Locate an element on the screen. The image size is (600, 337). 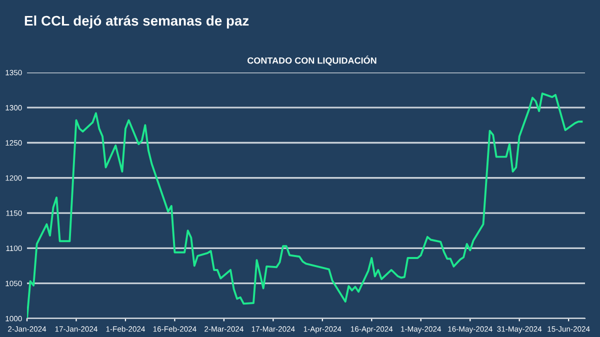
chart-title: El CCL dejó atrás semanas de paz is located at coordinates (136, 21).